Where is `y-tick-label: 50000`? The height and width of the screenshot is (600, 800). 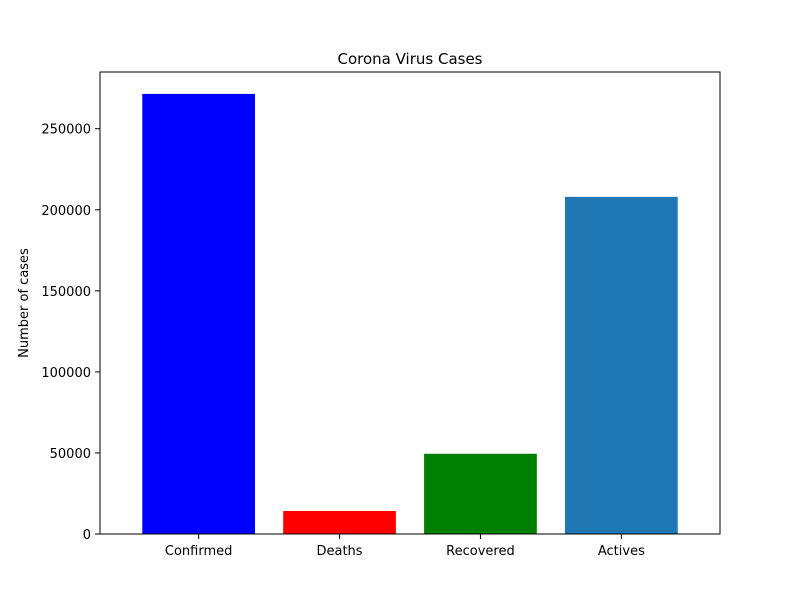 y-tick-label: 50000 is located at coordinates (70, 454).